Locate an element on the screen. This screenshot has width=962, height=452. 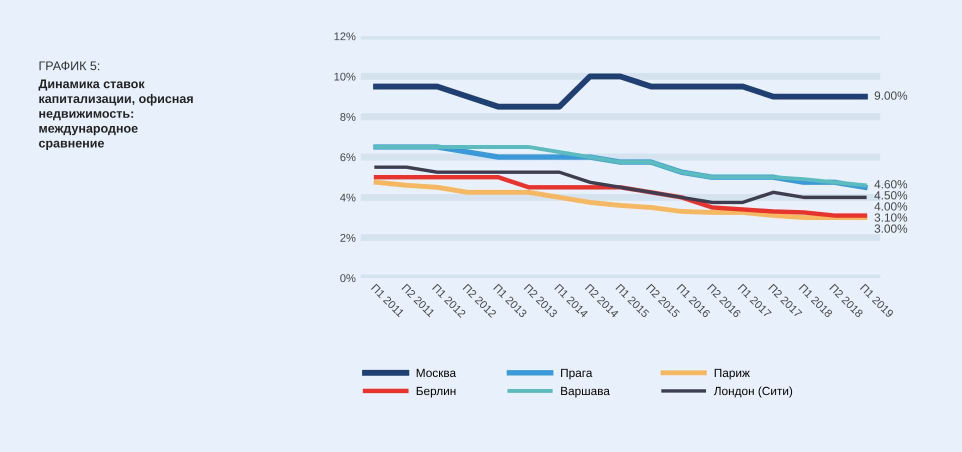
legend-label: Берлин is located at coordinates (436, 392).